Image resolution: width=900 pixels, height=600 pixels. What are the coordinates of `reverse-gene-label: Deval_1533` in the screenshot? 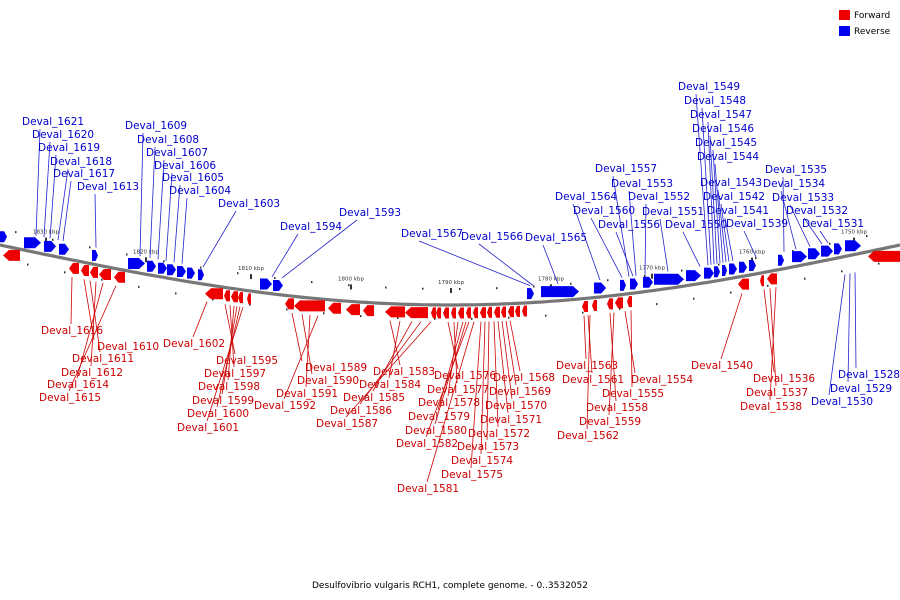 It's located at (803, 198).